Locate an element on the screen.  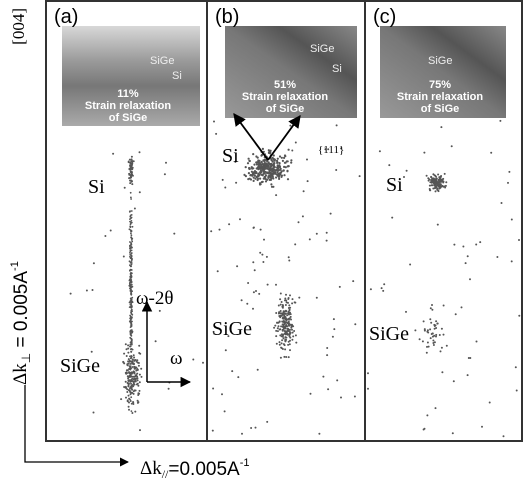
relaxation: 11% is located at coordinates (128, 94).